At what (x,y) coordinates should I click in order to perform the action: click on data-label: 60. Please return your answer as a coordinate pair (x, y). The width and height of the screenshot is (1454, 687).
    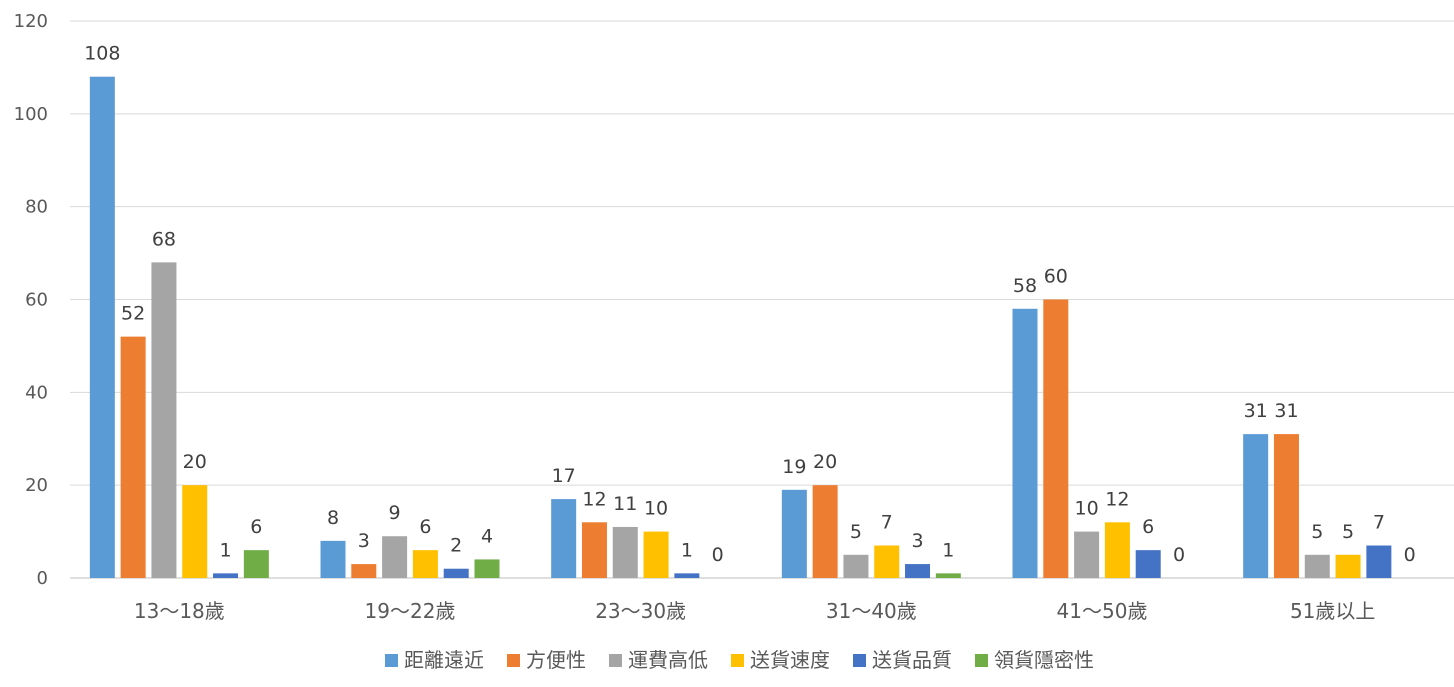
    Looking at the image, I should click on (1056, 277).